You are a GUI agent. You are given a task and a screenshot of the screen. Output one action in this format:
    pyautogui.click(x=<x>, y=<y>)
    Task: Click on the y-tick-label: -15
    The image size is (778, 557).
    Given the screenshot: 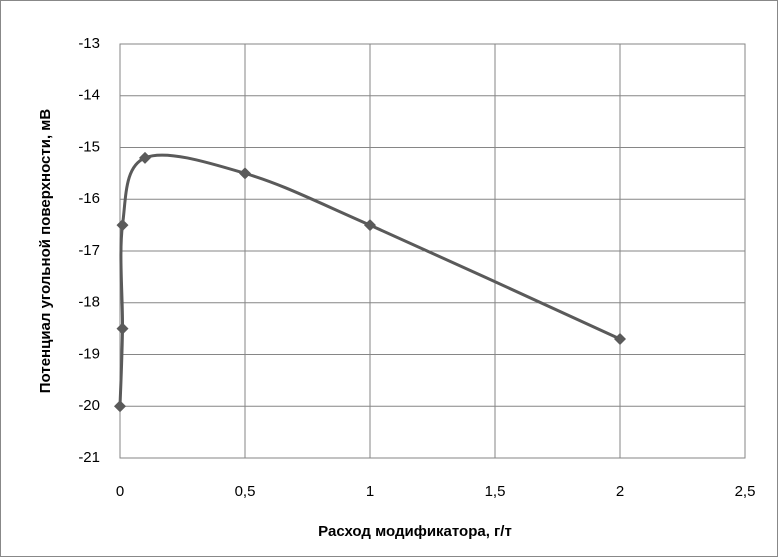 What is the action you would take?
    pyautogui.click(x=89, y=146)
    